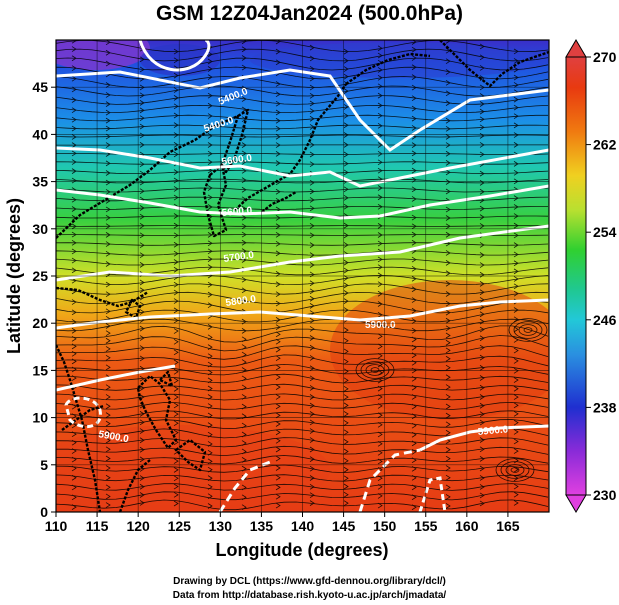 The image size is (619, 605). I want to click on y-tick-label: 40, so click(40, 134).